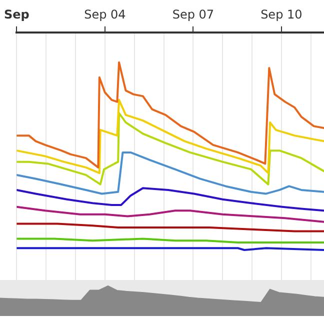 Image resolution: width=324 pixels, height=327 pixels. What do you see at coordinates (281, 14) in the screenshot?
I see `x-tick-label: Sep 10` at bounding box center [281, 14].